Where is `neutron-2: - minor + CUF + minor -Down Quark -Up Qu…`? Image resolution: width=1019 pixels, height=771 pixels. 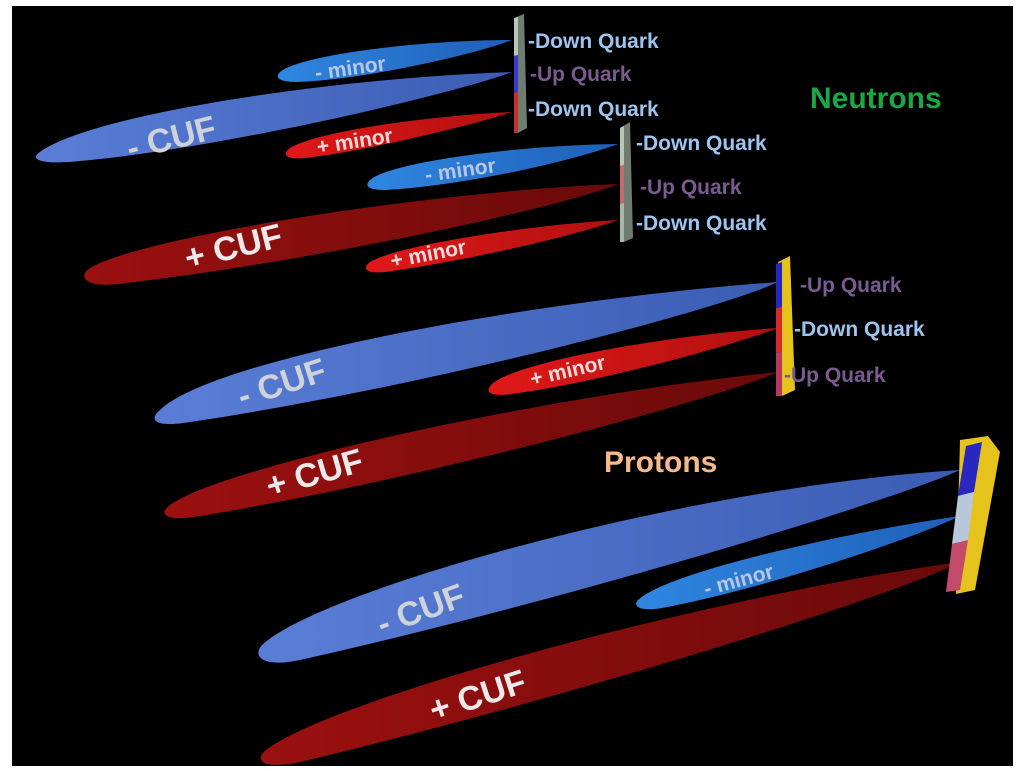 neutron-2: - minor + CUF + minor -Down Quark -Up Qu… is located at coordinates (425, 203).